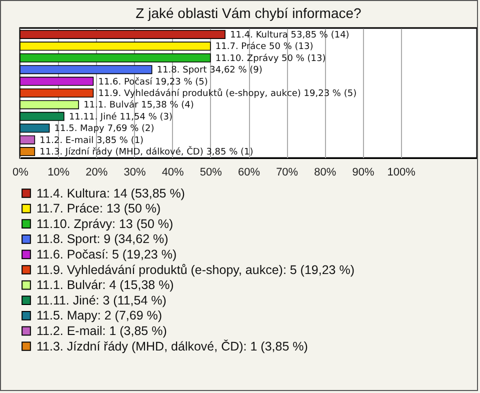  Describe the element at coordinates (249, 13) in the screenshot. I see `chart-title: Z jaké oblasti Vám chybí informace?` at that location.